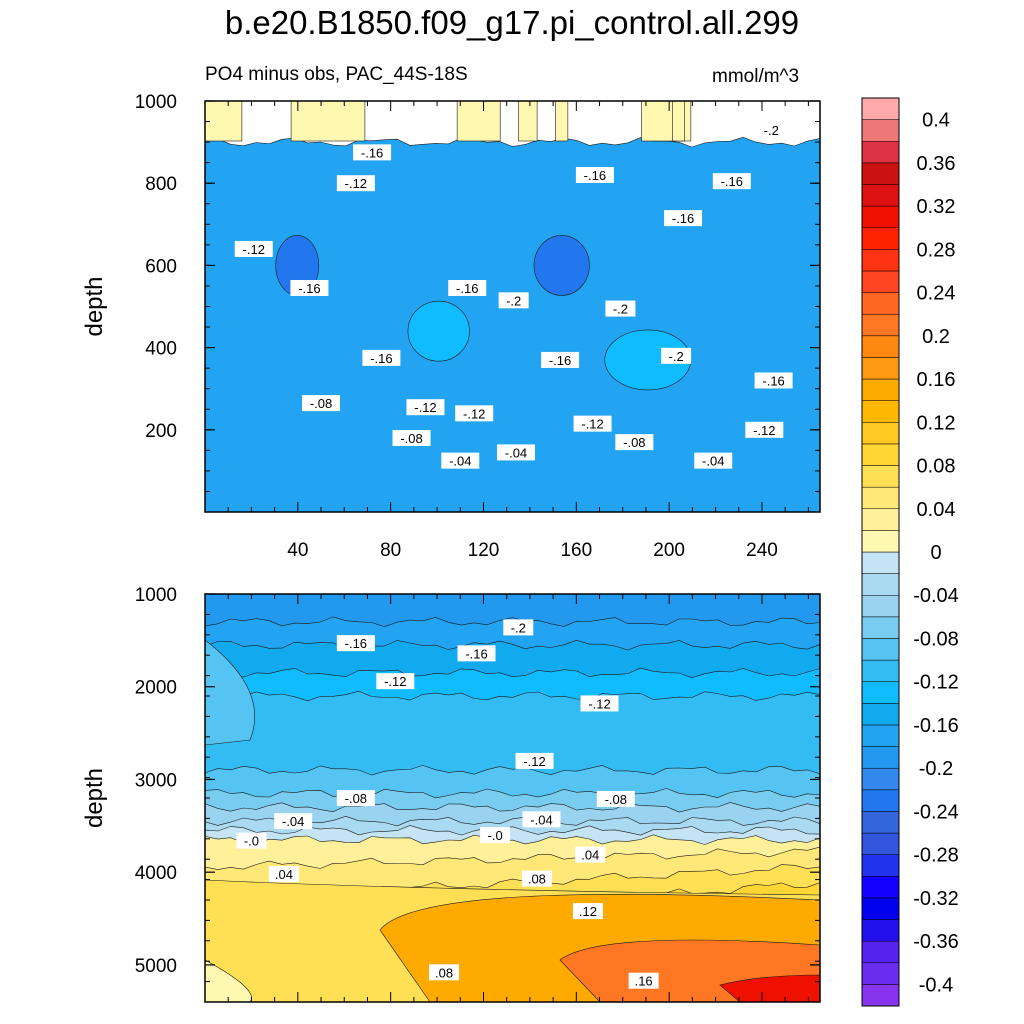 The image size is (1024, 1024). What do you see at coordinates (936, 899) in the screenshot?
I see `colorbar-tick-label: -0.32` at bounding box center [936, 899].